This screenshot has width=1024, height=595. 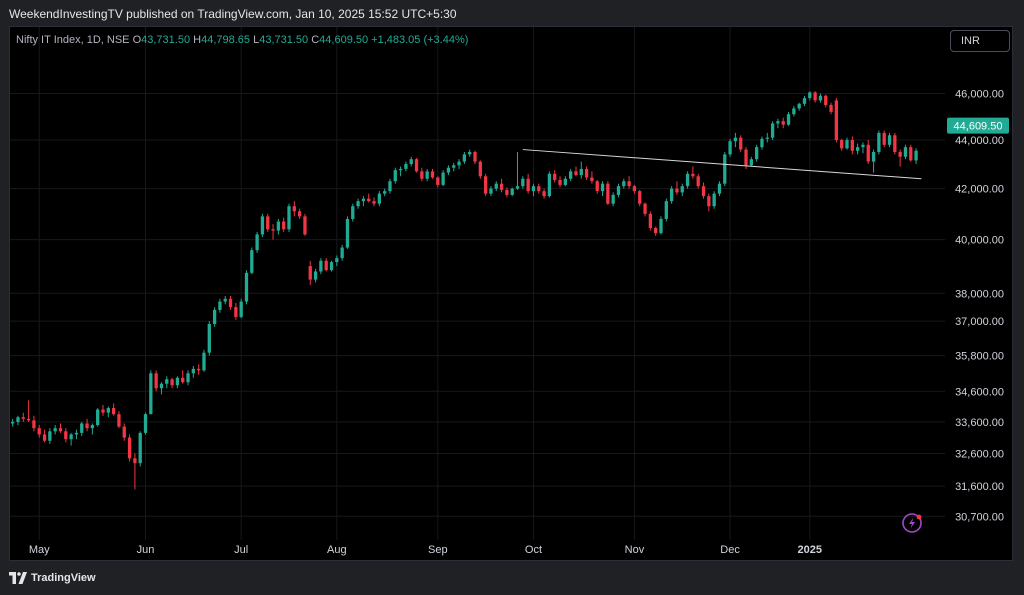 What do you see at coordinates (979, 95) in the screenshot?
I see `price-tick-label: 46,000.00` at bounding box center [979, 95].